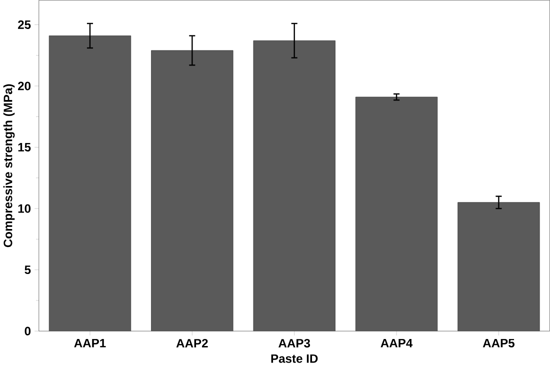 The image size is (550, 366). I want to click on y-tick-label: 5, so click(27, 269).